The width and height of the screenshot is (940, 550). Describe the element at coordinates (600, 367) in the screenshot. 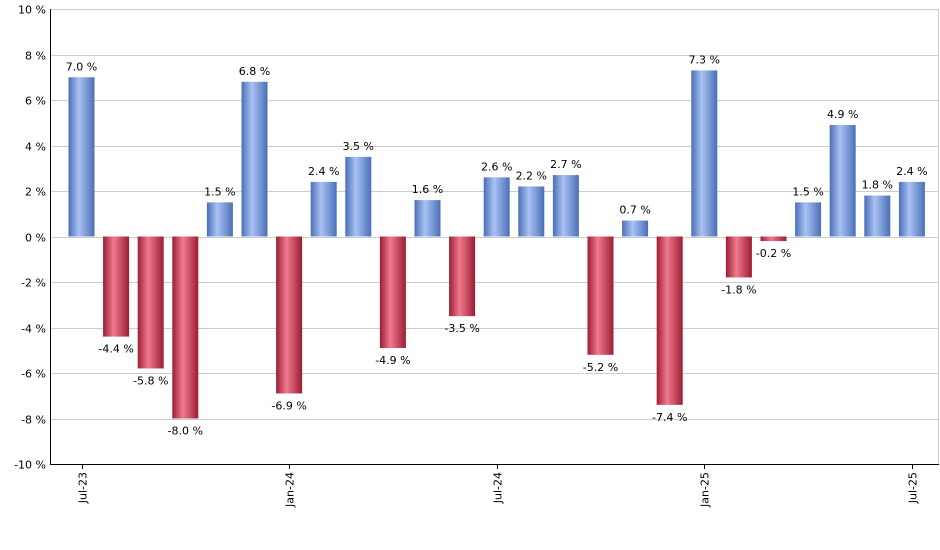

I see `data-label-oct-24: -5.2 %` at that location.